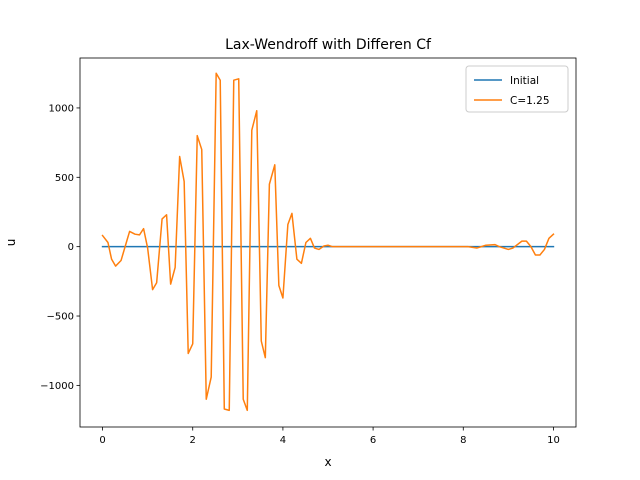  What do you see at coordinates (463, 440) in the screenshot?
I see `x-tick-label: 8` at bounding box center [463, 440].